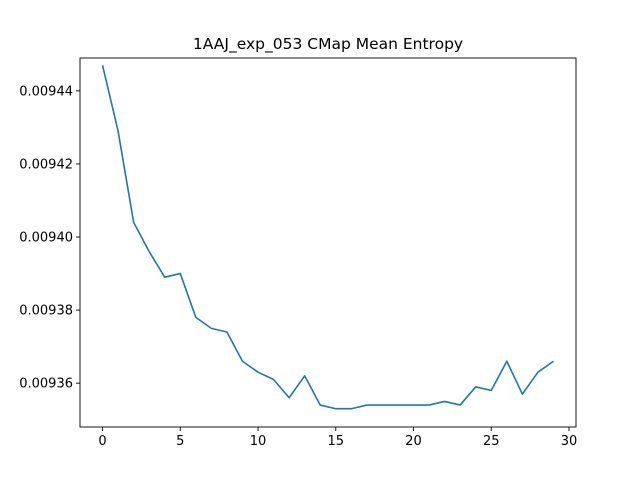 The height and width of the screenshot is (480, 640). What do you see at coordinates (180, 441) in the screenshot?
I see `x-tick-label-5: 5` at bounding box center [180, 441].